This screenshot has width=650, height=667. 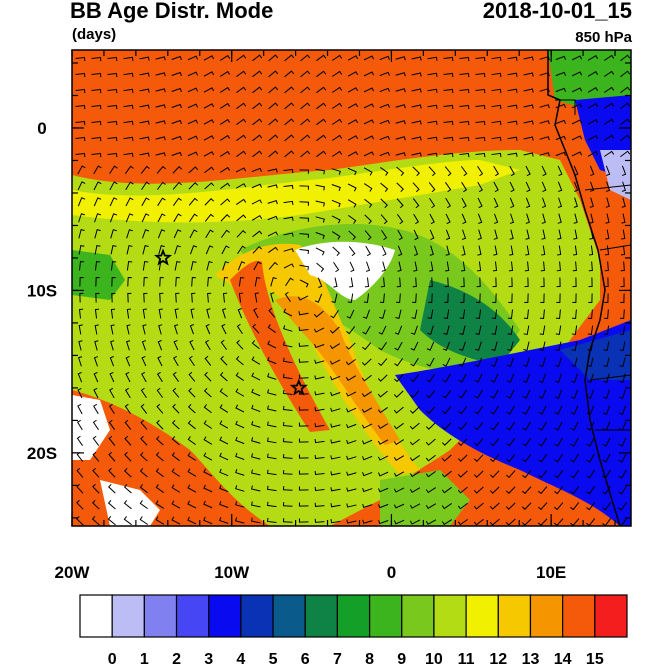 I want to click on y-tick-label: 0, so click(x=41, y=128).